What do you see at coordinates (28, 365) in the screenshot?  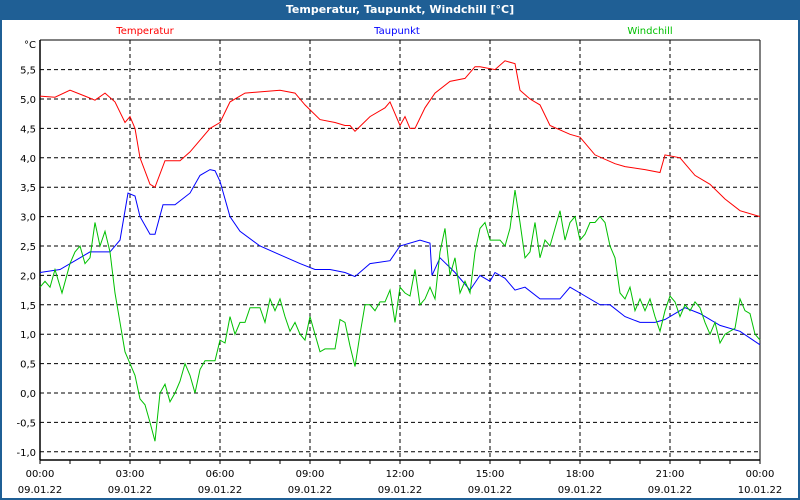 I see `y-tick-label: 0,5` at bounding box center [28, 365].